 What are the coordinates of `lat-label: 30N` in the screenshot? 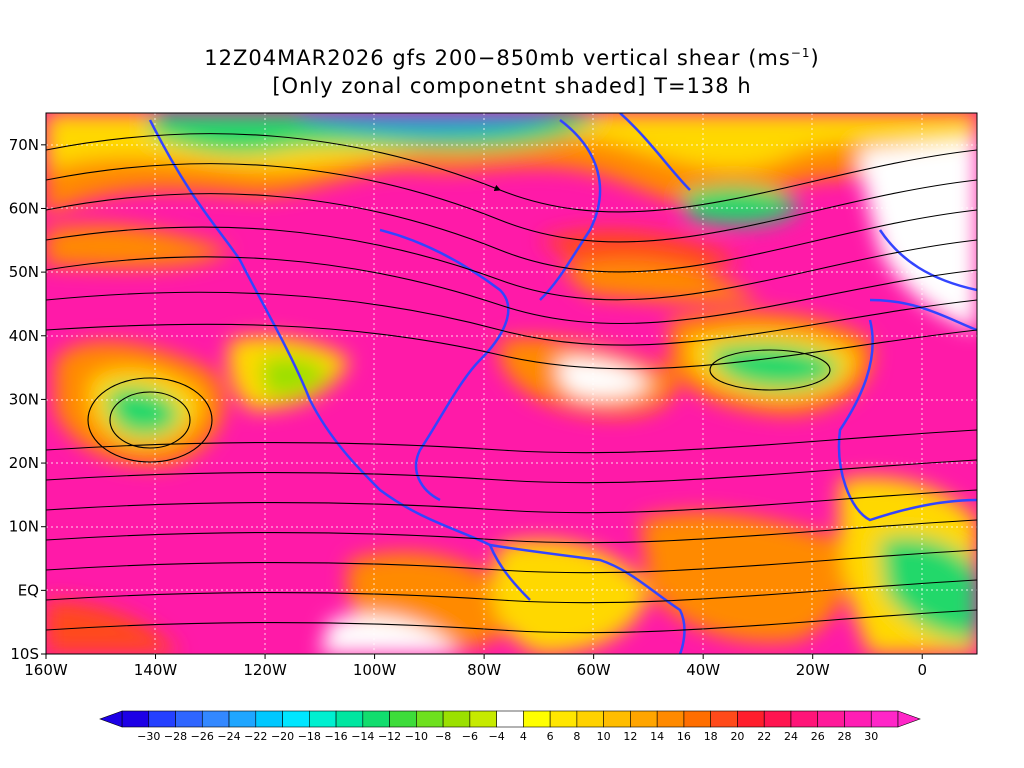 It's located at (24, 399).